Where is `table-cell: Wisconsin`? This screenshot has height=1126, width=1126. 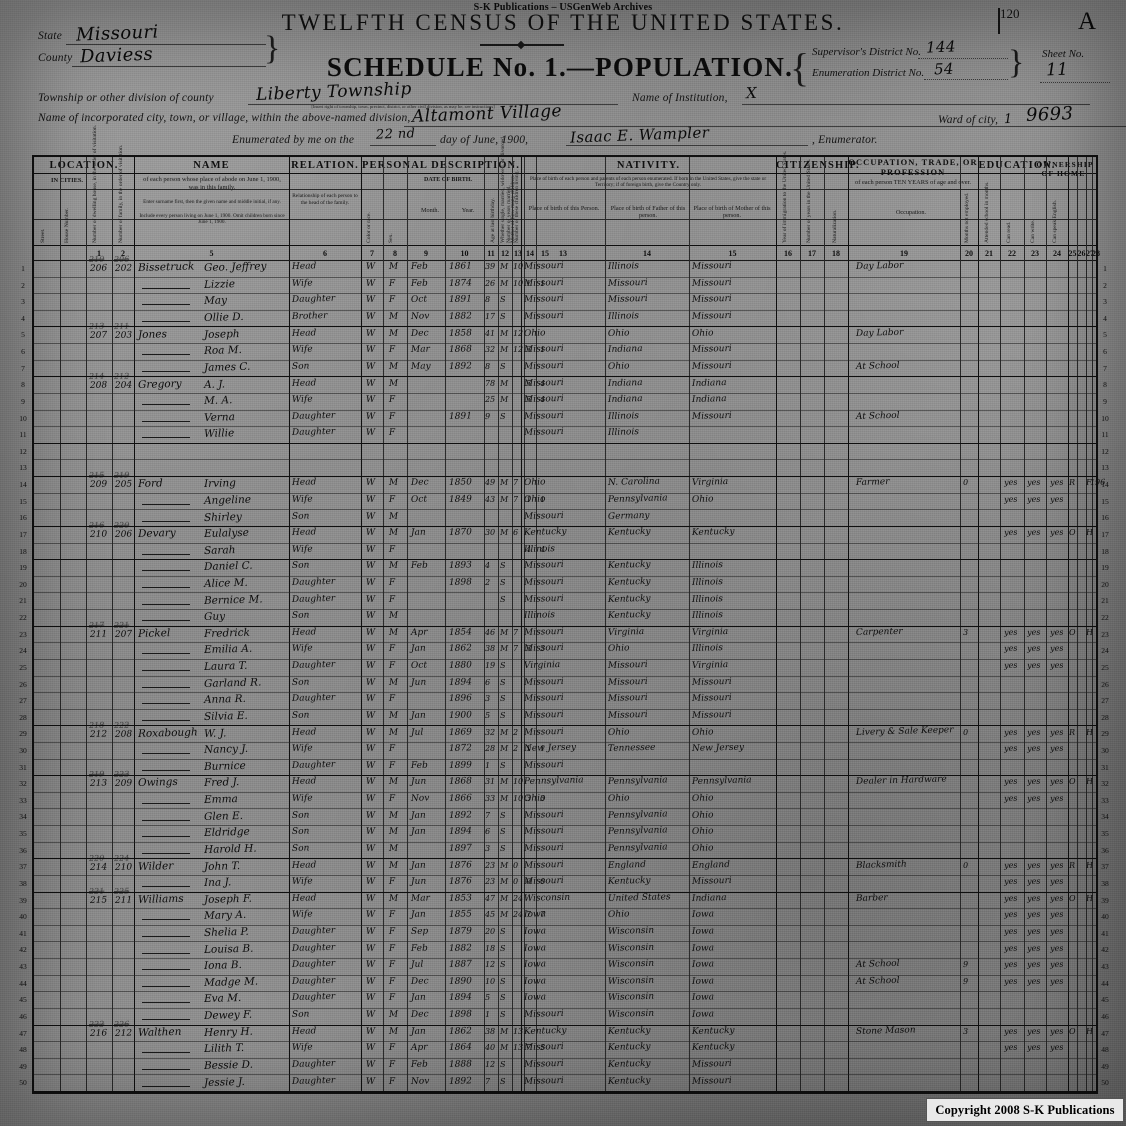
table-cell: Wisconsin is located at coordinates (547, 898).